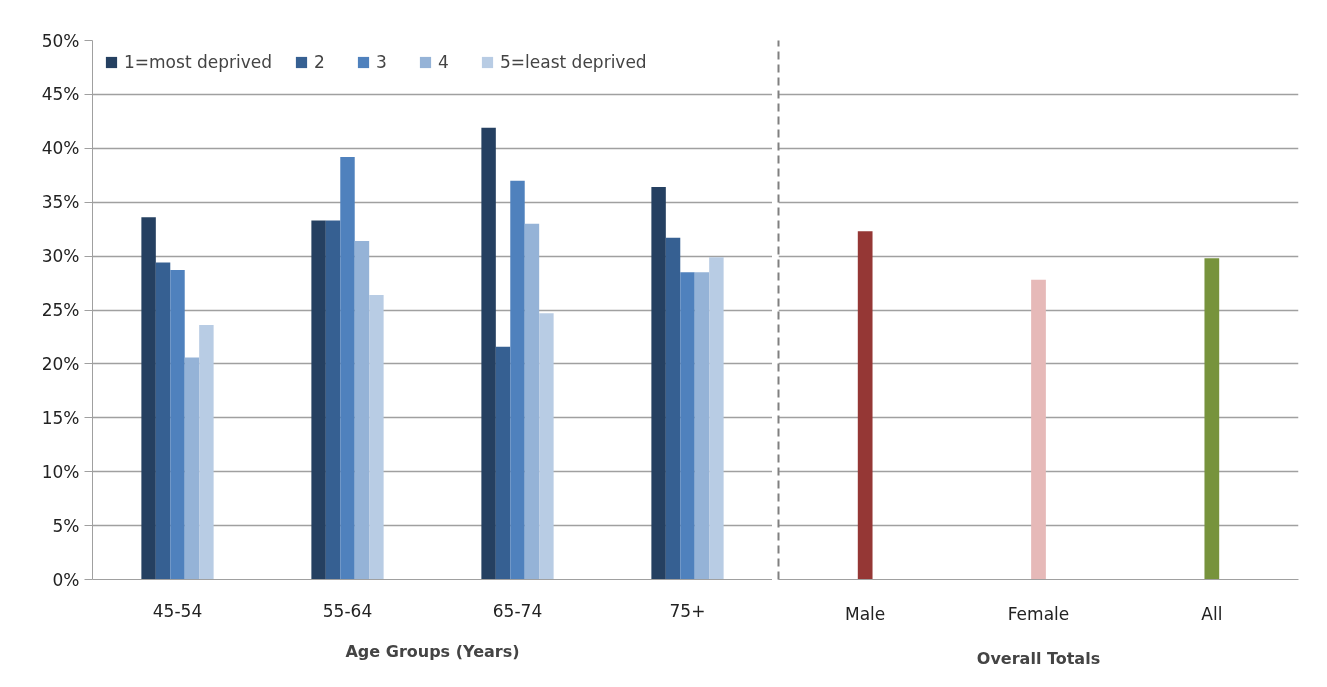 The width and height of the screenshot is (1327, 687). I want to click on y-tick-label: 25%, so click(60, 310).